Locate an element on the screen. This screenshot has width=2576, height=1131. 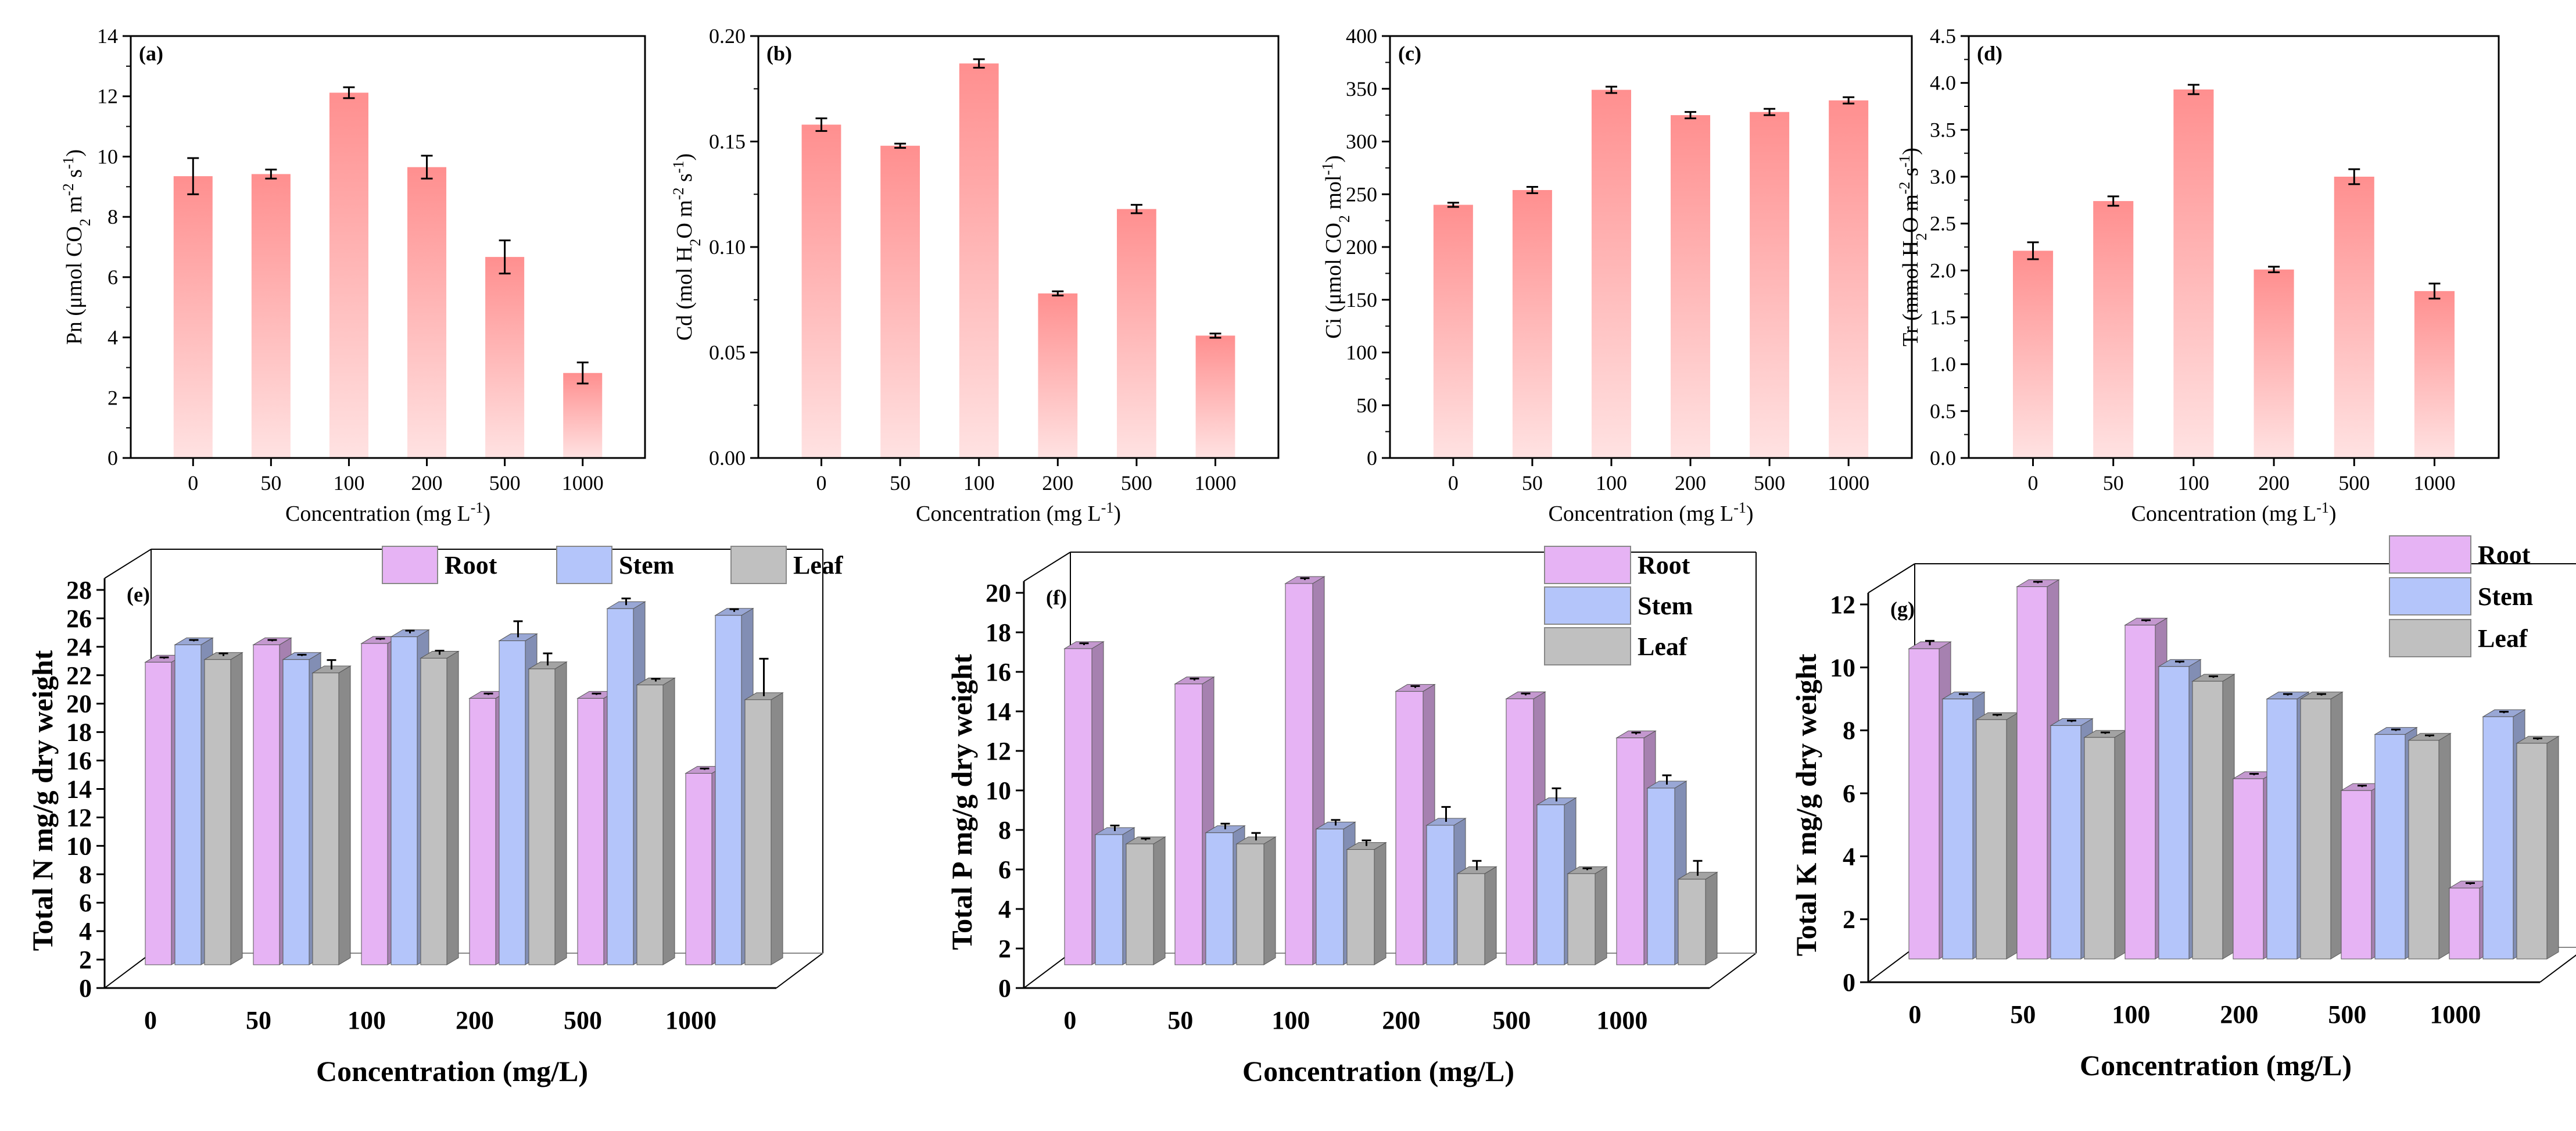
y-axis-label: Ci (μmol CO2 mol-1) is located at coordinates (1336, 247).